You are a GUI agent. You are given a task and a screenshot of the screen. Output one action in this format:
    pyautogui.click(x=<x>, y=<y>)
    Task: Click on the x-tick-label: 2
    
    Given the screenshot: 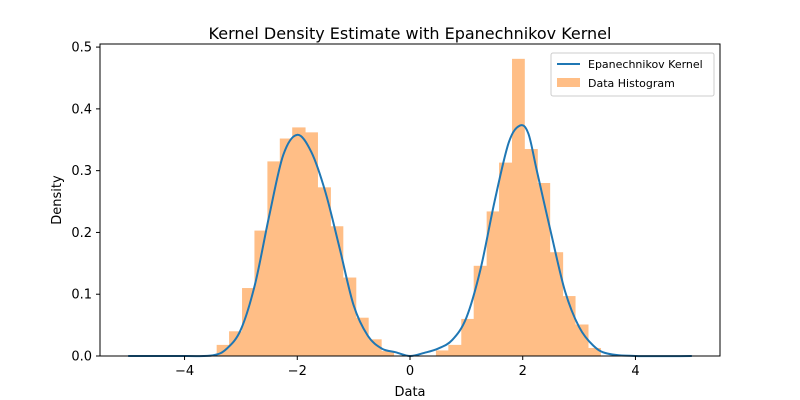 What is the action you would take?
    pyautogui.click(x=523, y=371)
    